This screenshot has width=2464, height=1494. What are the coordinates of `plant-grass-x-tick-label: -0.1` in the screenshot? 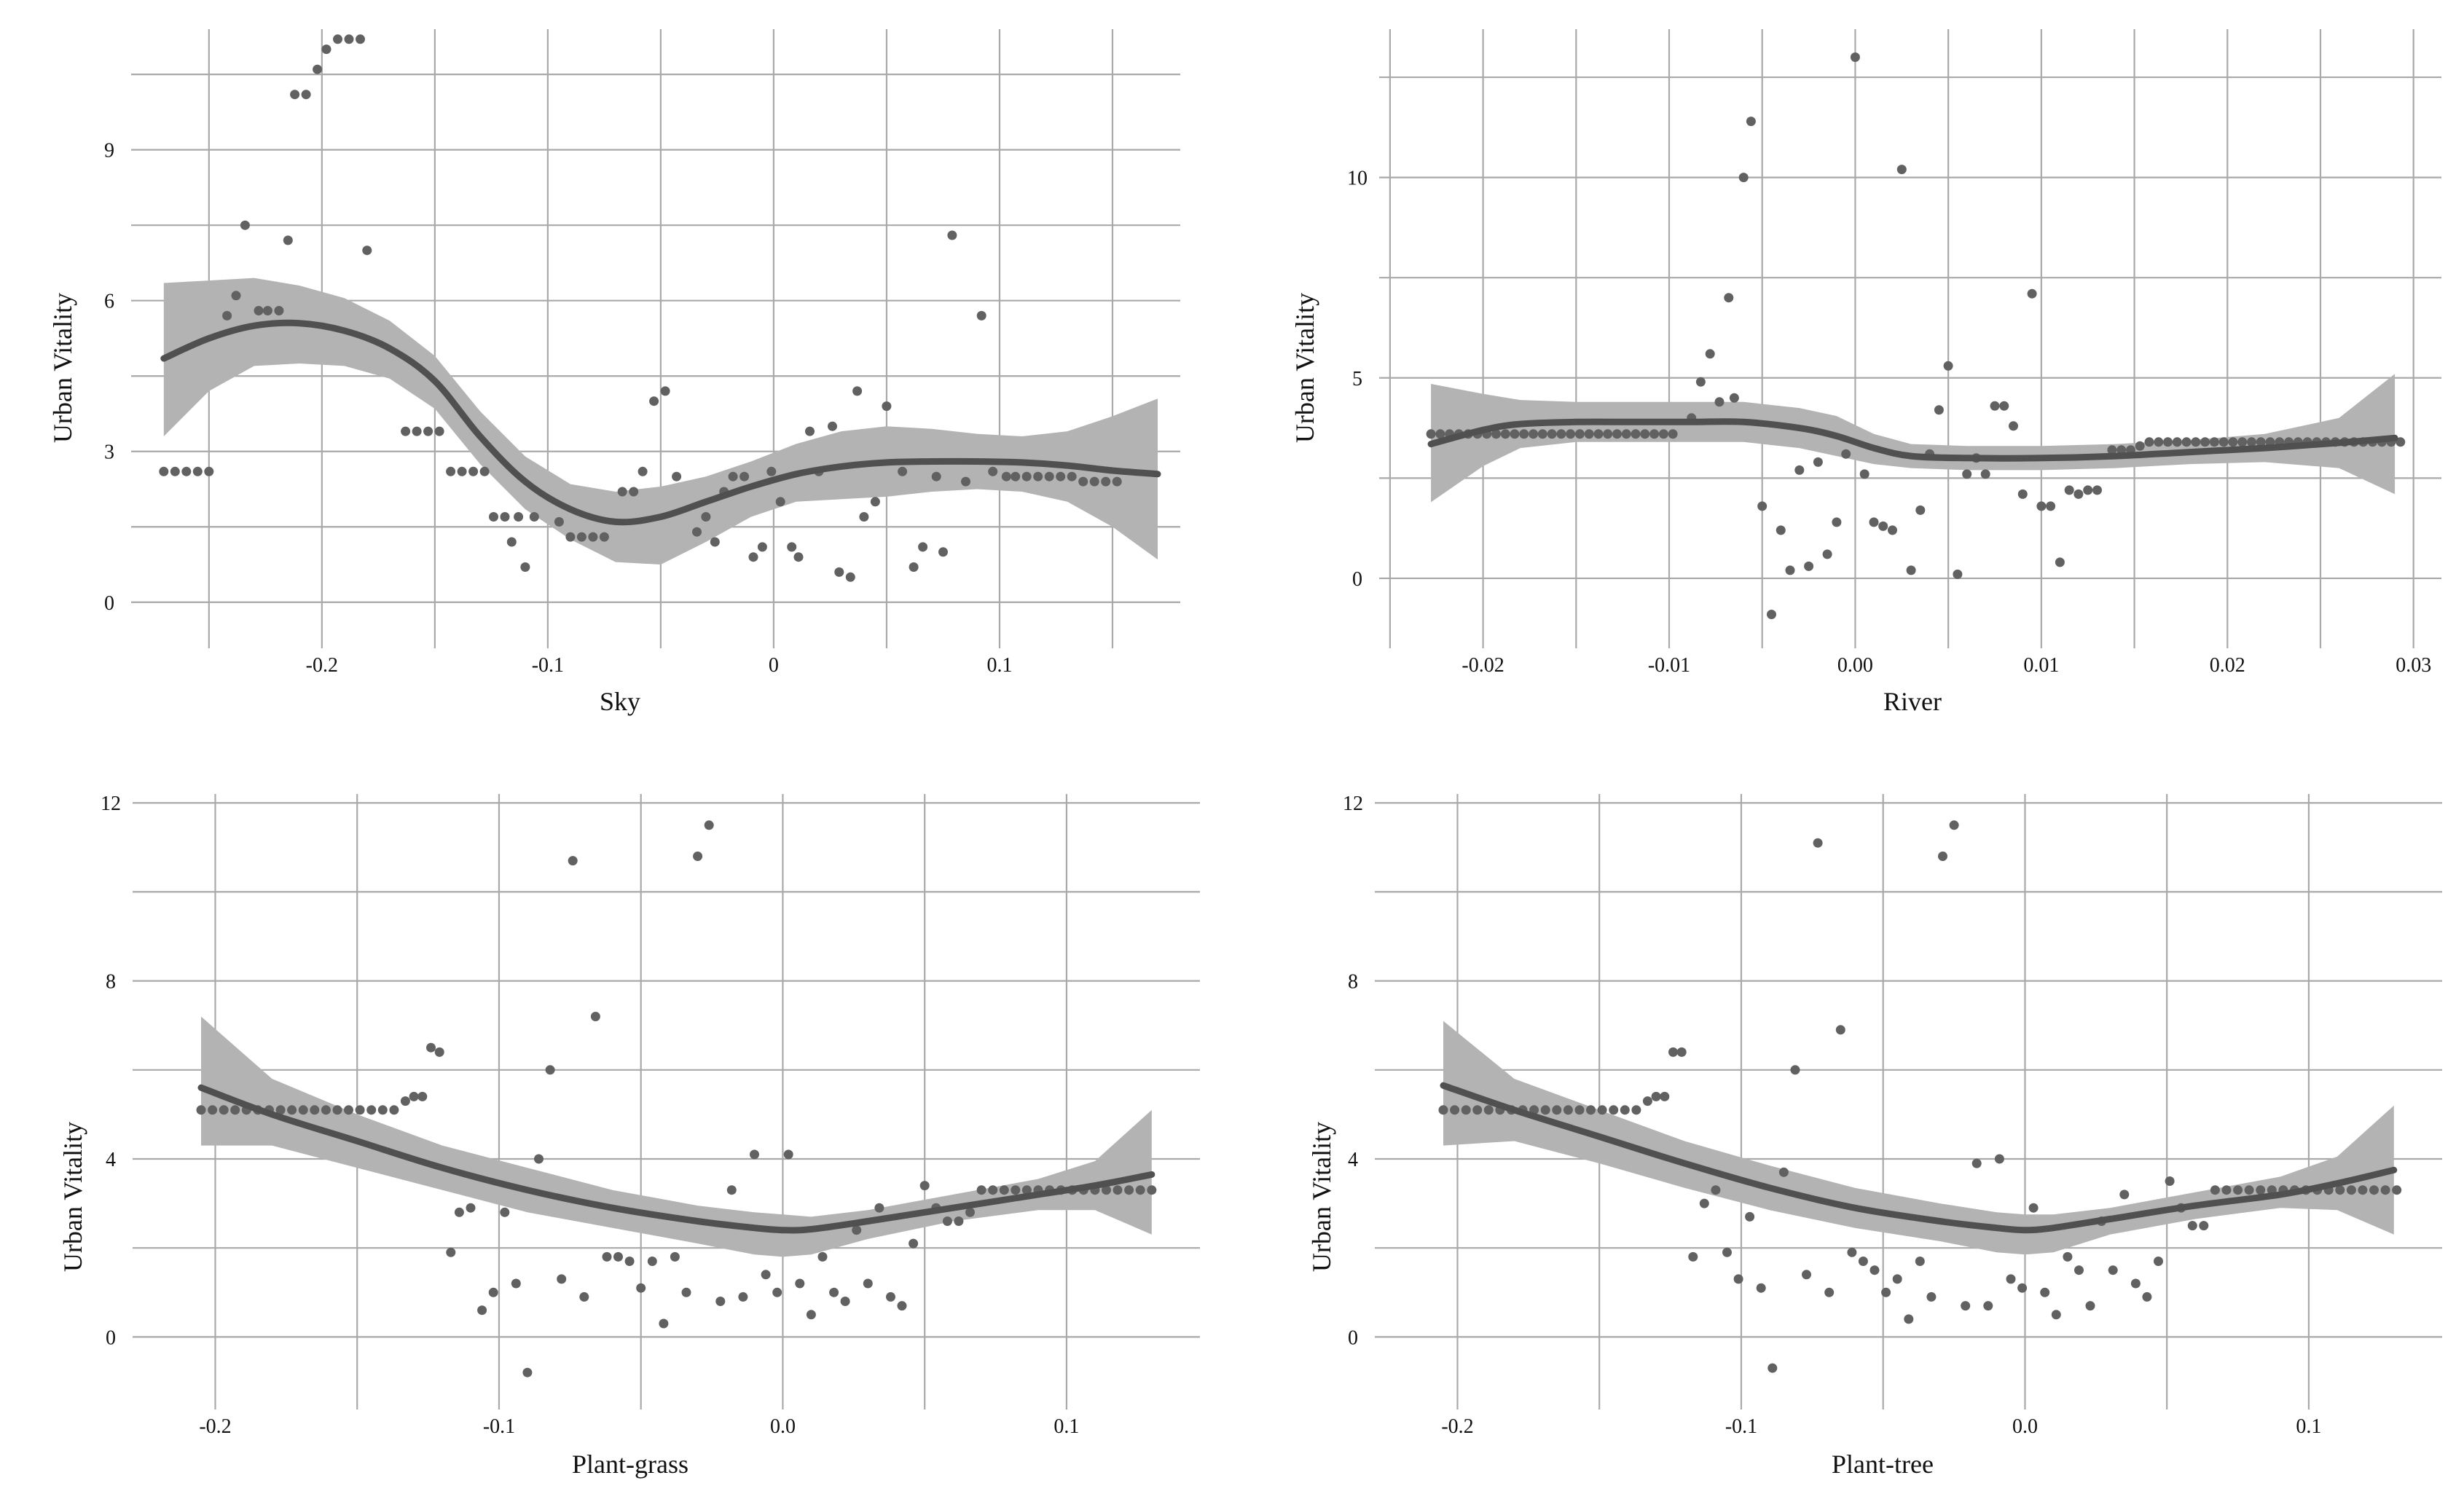 It's located at (499, 1426).